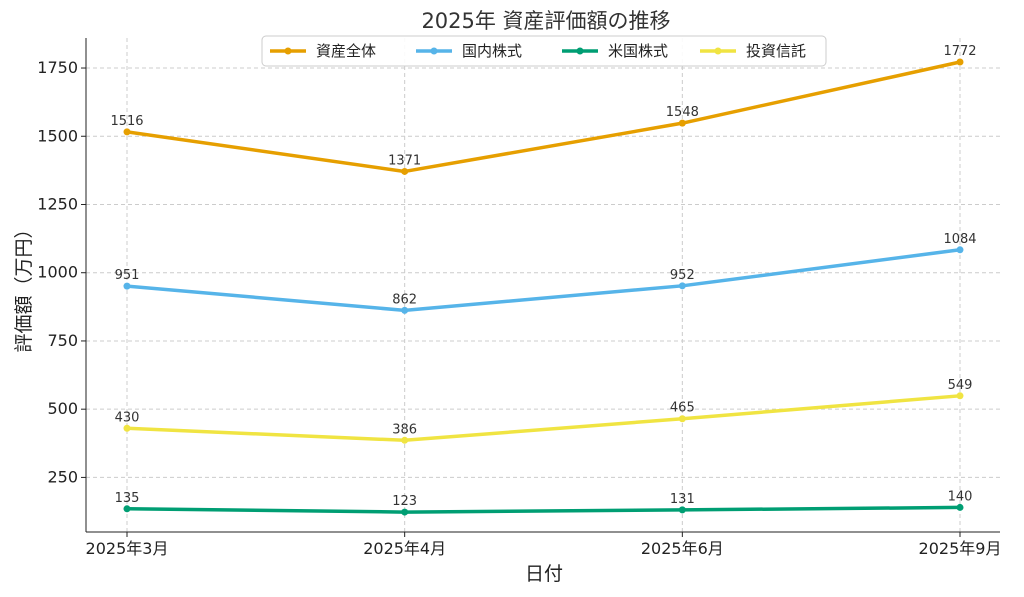  What do you see at coordinates (57, 67) in the screenshot?
I see `y-tick-label: 1750` at bounding box center [57, 67].